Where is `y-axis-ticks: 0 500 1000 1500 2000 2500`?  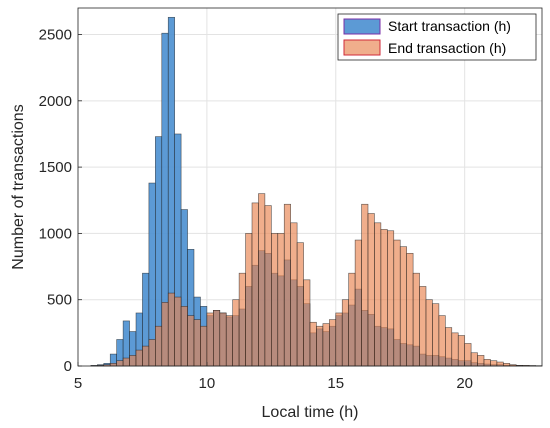 y-axis-ticks: 0 500 1000 1500 2000 2500 is located at coordinates (60, 201).